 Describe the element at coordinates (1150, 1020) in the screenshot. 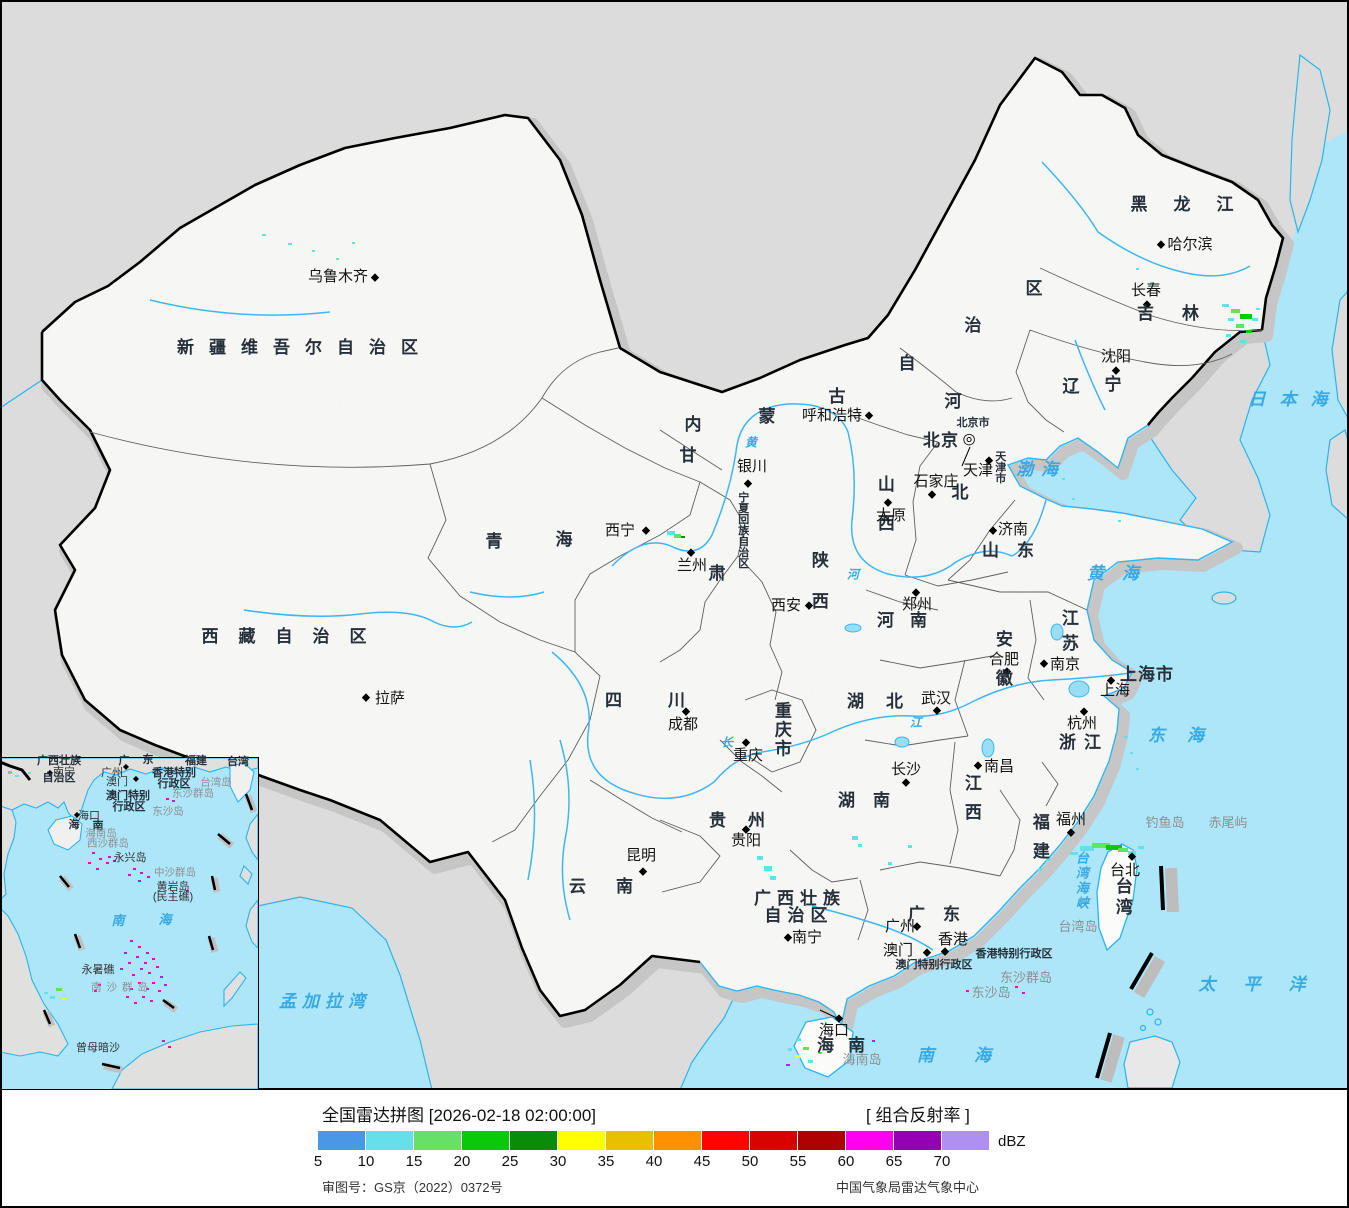

I see `small-islets` at that location.